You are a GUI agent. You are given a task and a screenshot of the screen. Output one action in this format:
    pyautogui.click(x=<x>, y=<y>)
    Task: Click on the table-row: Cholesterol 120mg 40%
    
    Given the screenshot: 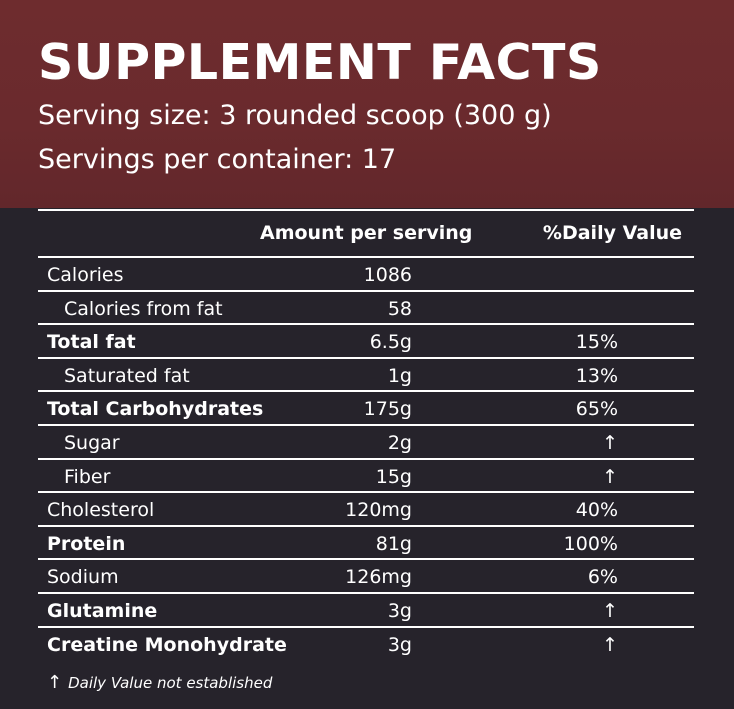 What is the action you would take?
    pyautogui.click(x=366, y=510)
    